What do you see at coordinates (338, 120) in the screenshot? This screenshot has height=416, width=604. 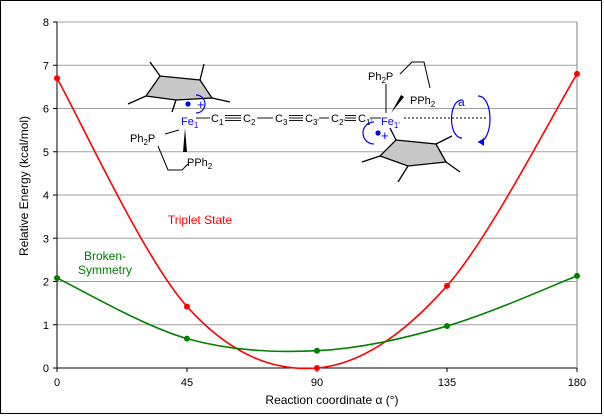 I see `chain-atom-label: C2'` at bounding box center [338, 120].